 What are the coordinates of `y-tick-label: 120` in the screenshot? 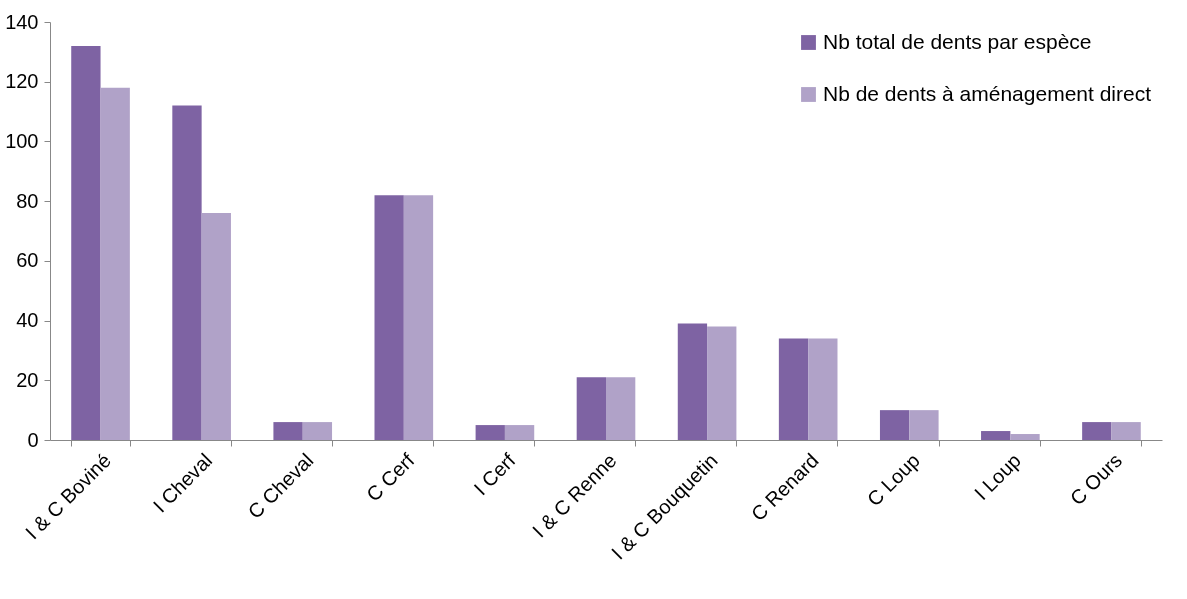 It's located at (22, 81).